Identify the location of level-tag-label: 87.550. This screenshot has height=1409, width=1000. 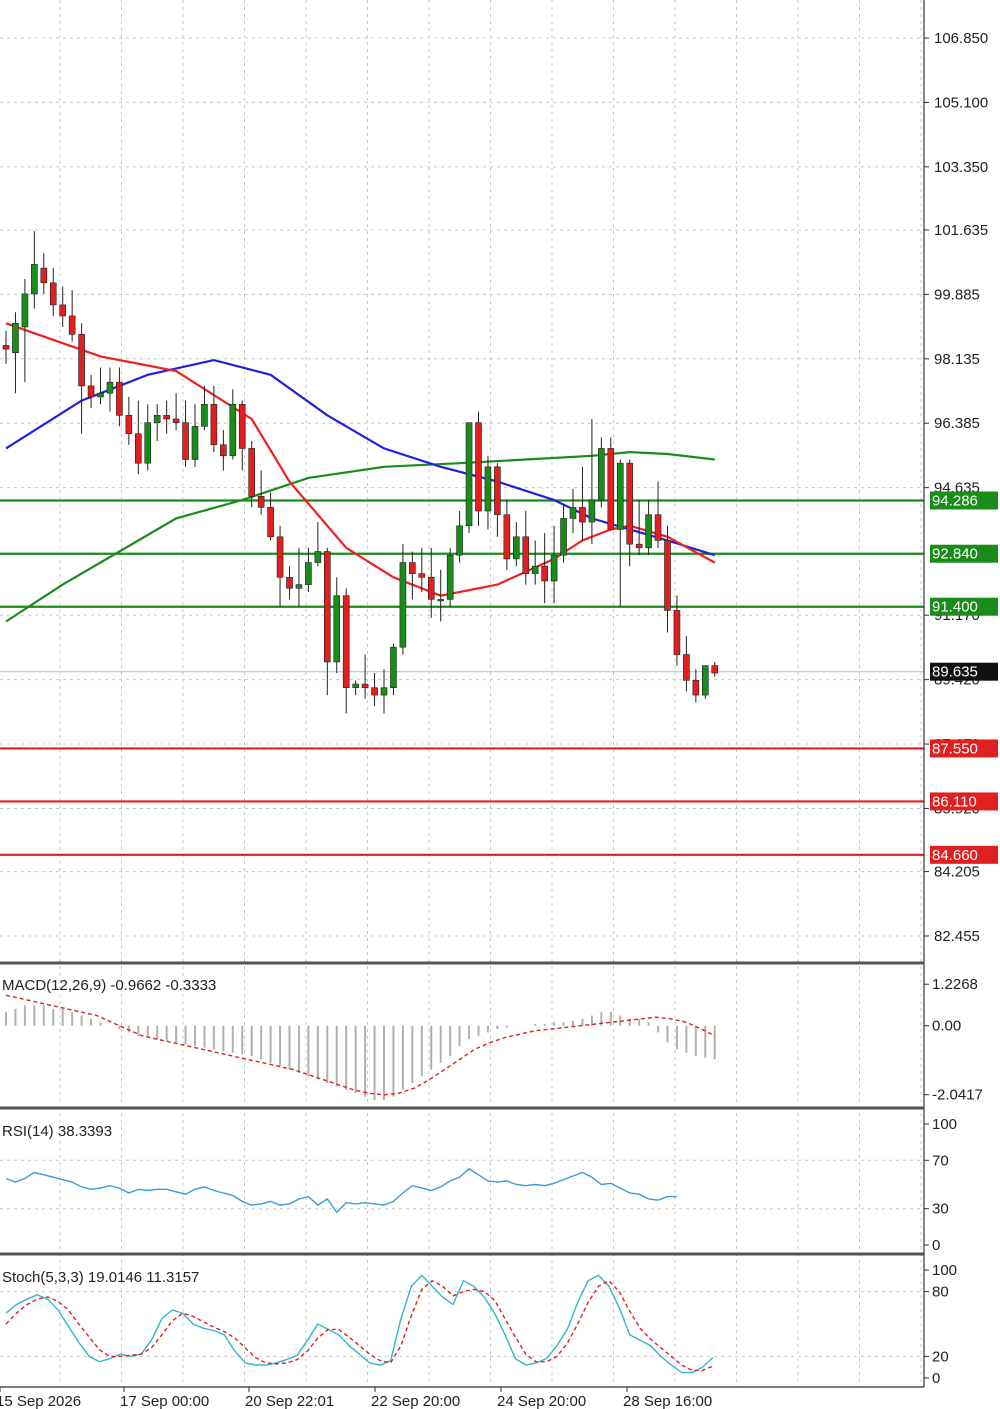
(955, 748).